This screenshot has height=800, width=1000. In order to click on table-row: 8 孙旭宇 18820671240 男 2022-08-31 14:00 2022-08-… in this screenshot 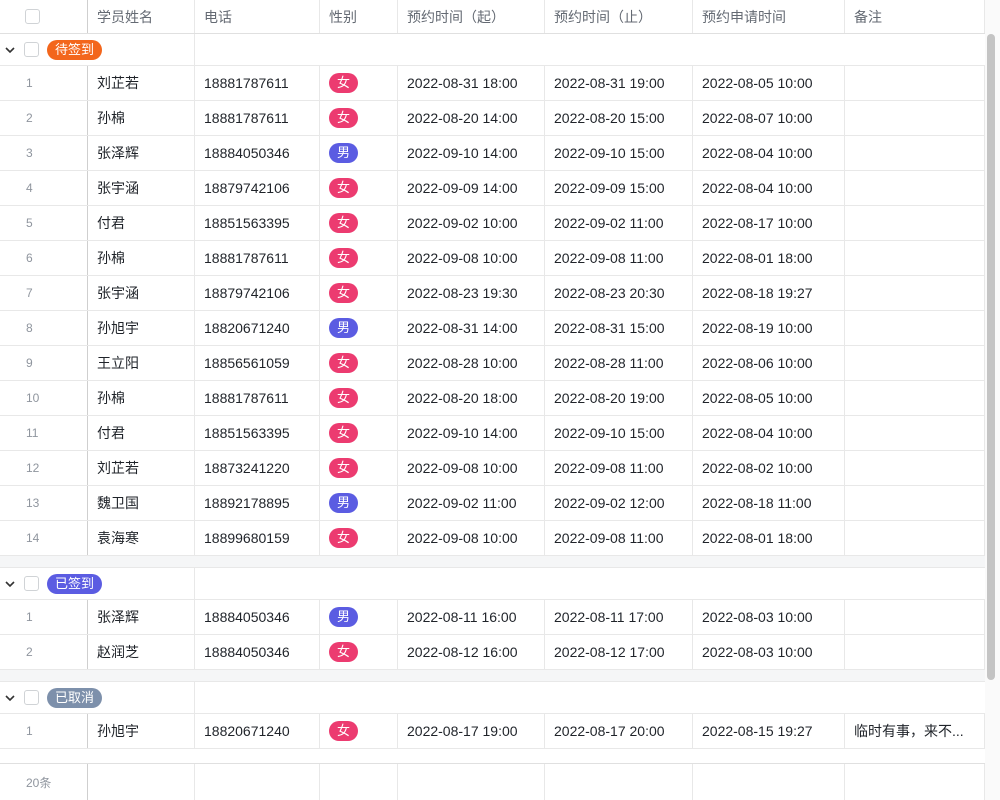, I will do `click(492, 328)`.